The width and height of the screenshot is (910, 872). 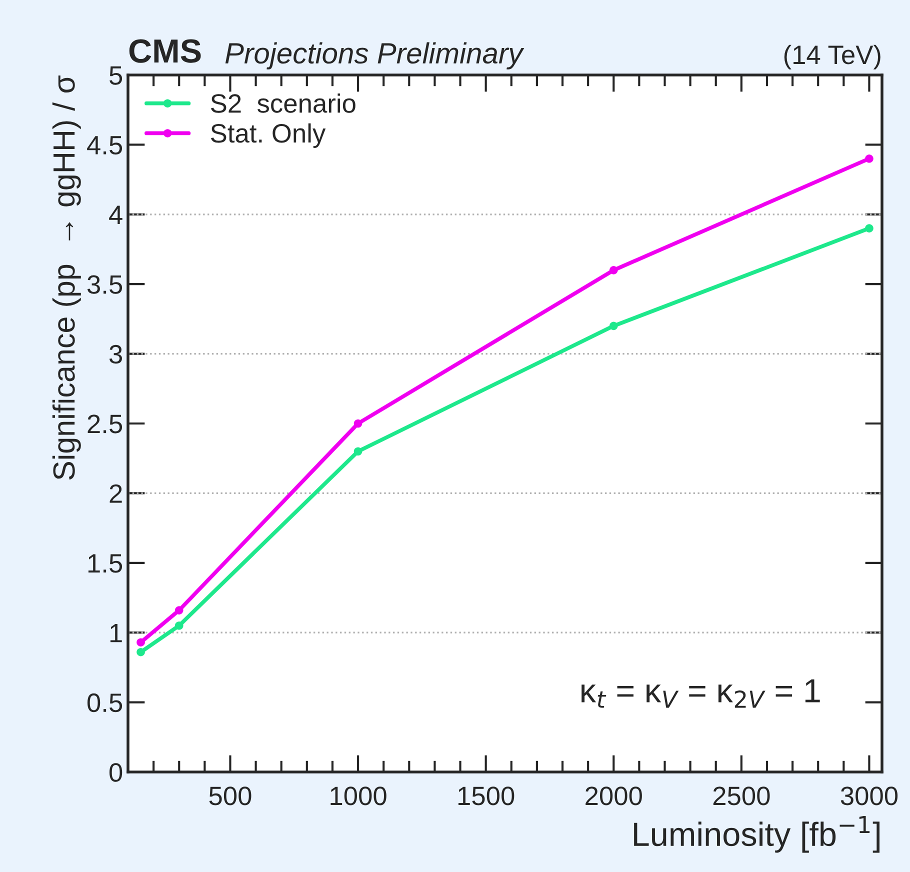 What do you see at coordinates (115, 354) in the screenshot?
I see `y-tick-label: 3` at bounding box center [115, 354].